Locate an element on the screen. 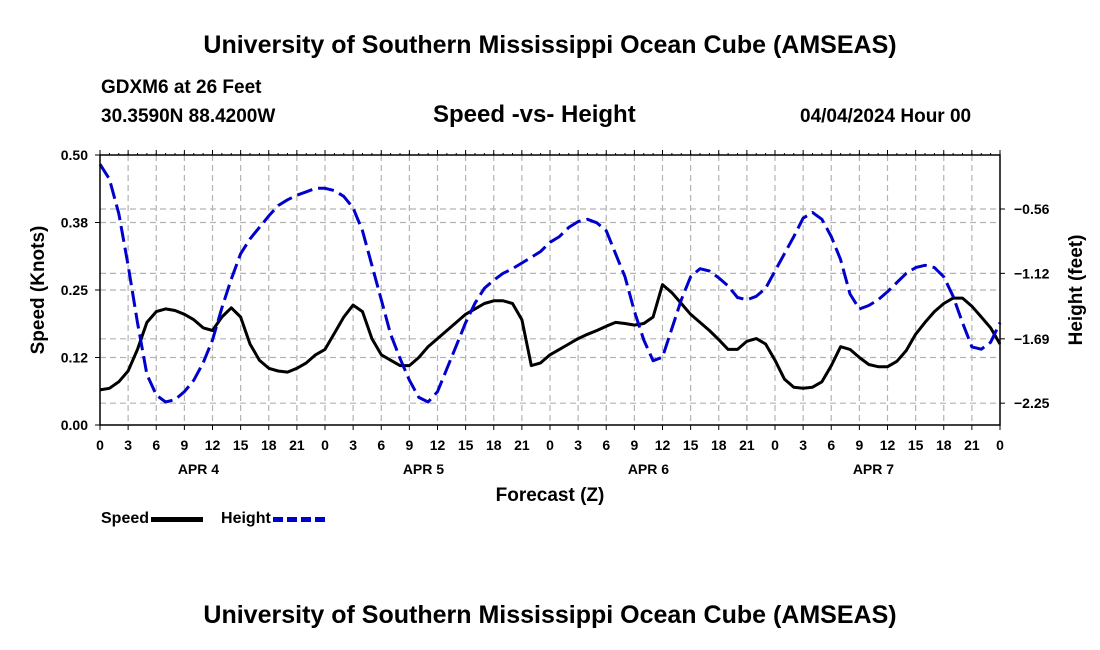 The image size is (1100, 650). y-axis-title: Speed (Knots) is located at coordinates (38, 290).